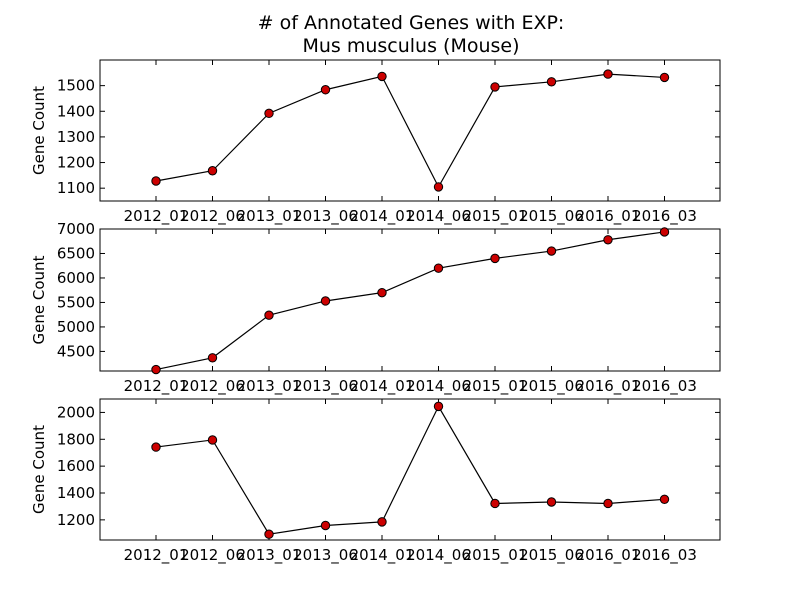  I want to click on title-line-1: # of Annotated Genes with EXP:, so click(411, 23).